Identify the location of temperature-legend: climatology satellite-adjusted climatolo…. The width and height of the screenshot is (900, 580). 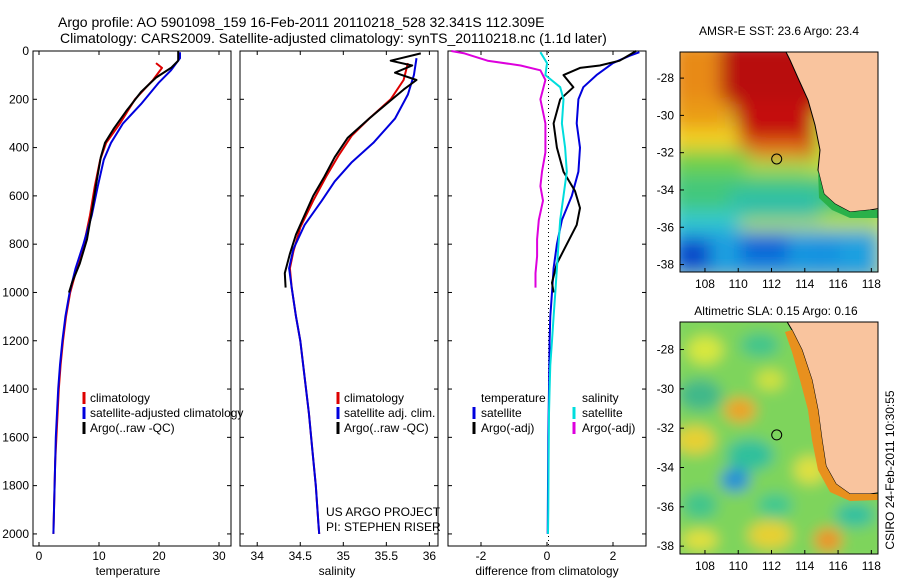
(162, 413).